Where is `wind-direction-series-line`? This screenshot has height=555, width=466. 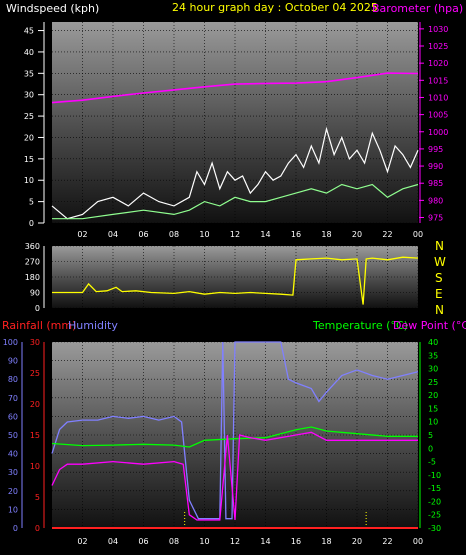 wind-direction-series-line is located at coordinates (235, 280).